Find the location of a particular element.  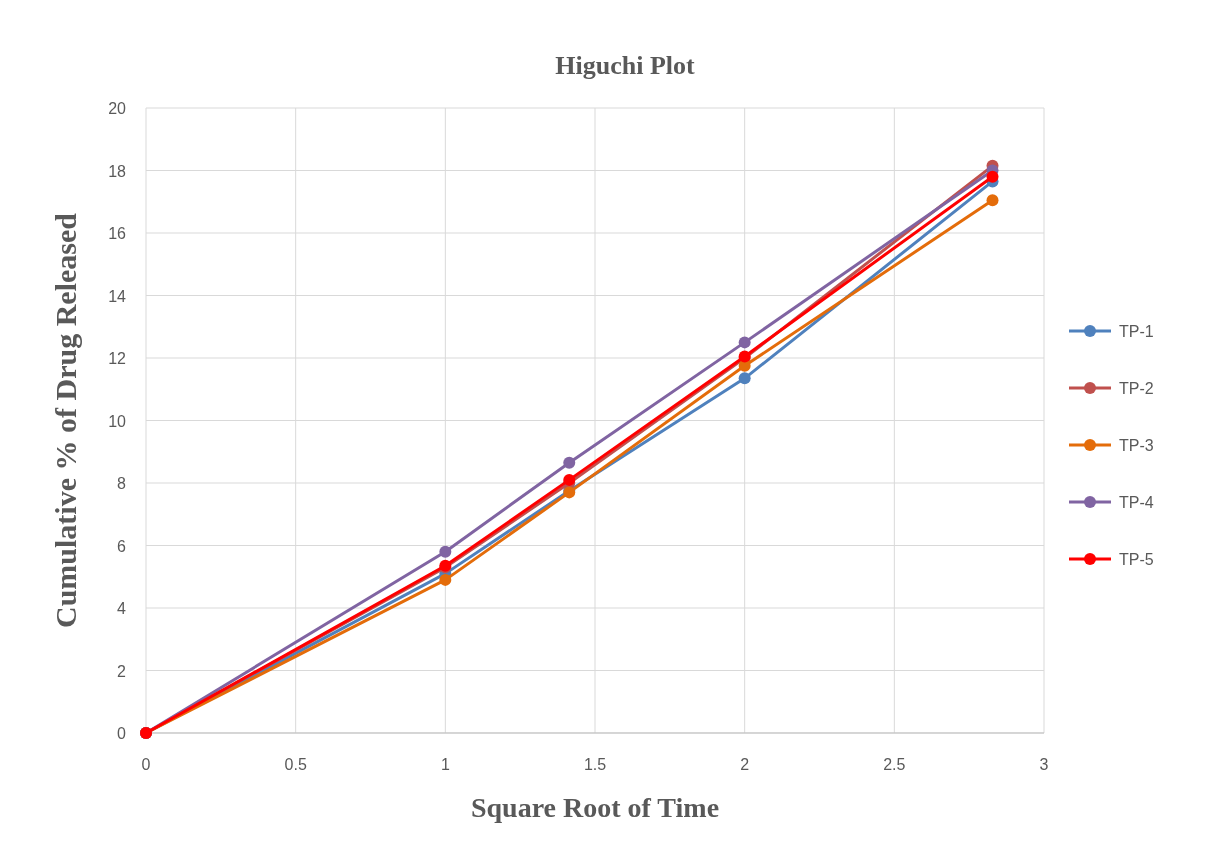

y-tick-label: 8 is located at coordinates (122, 483).